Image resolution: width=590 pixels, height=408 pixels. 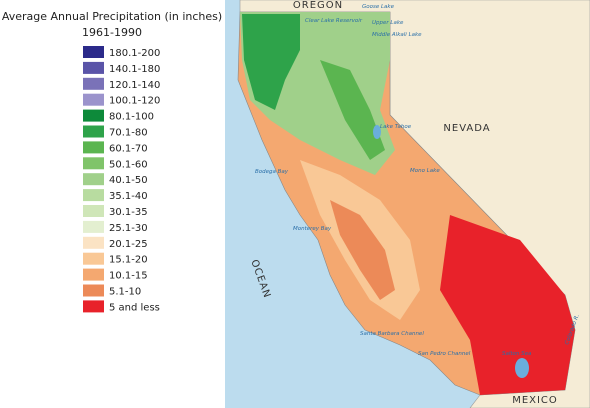 What do you see at coordinates (535, 400) in the screenshot?
I see `map-label: MEXICO` at bounding box center [535, 400].